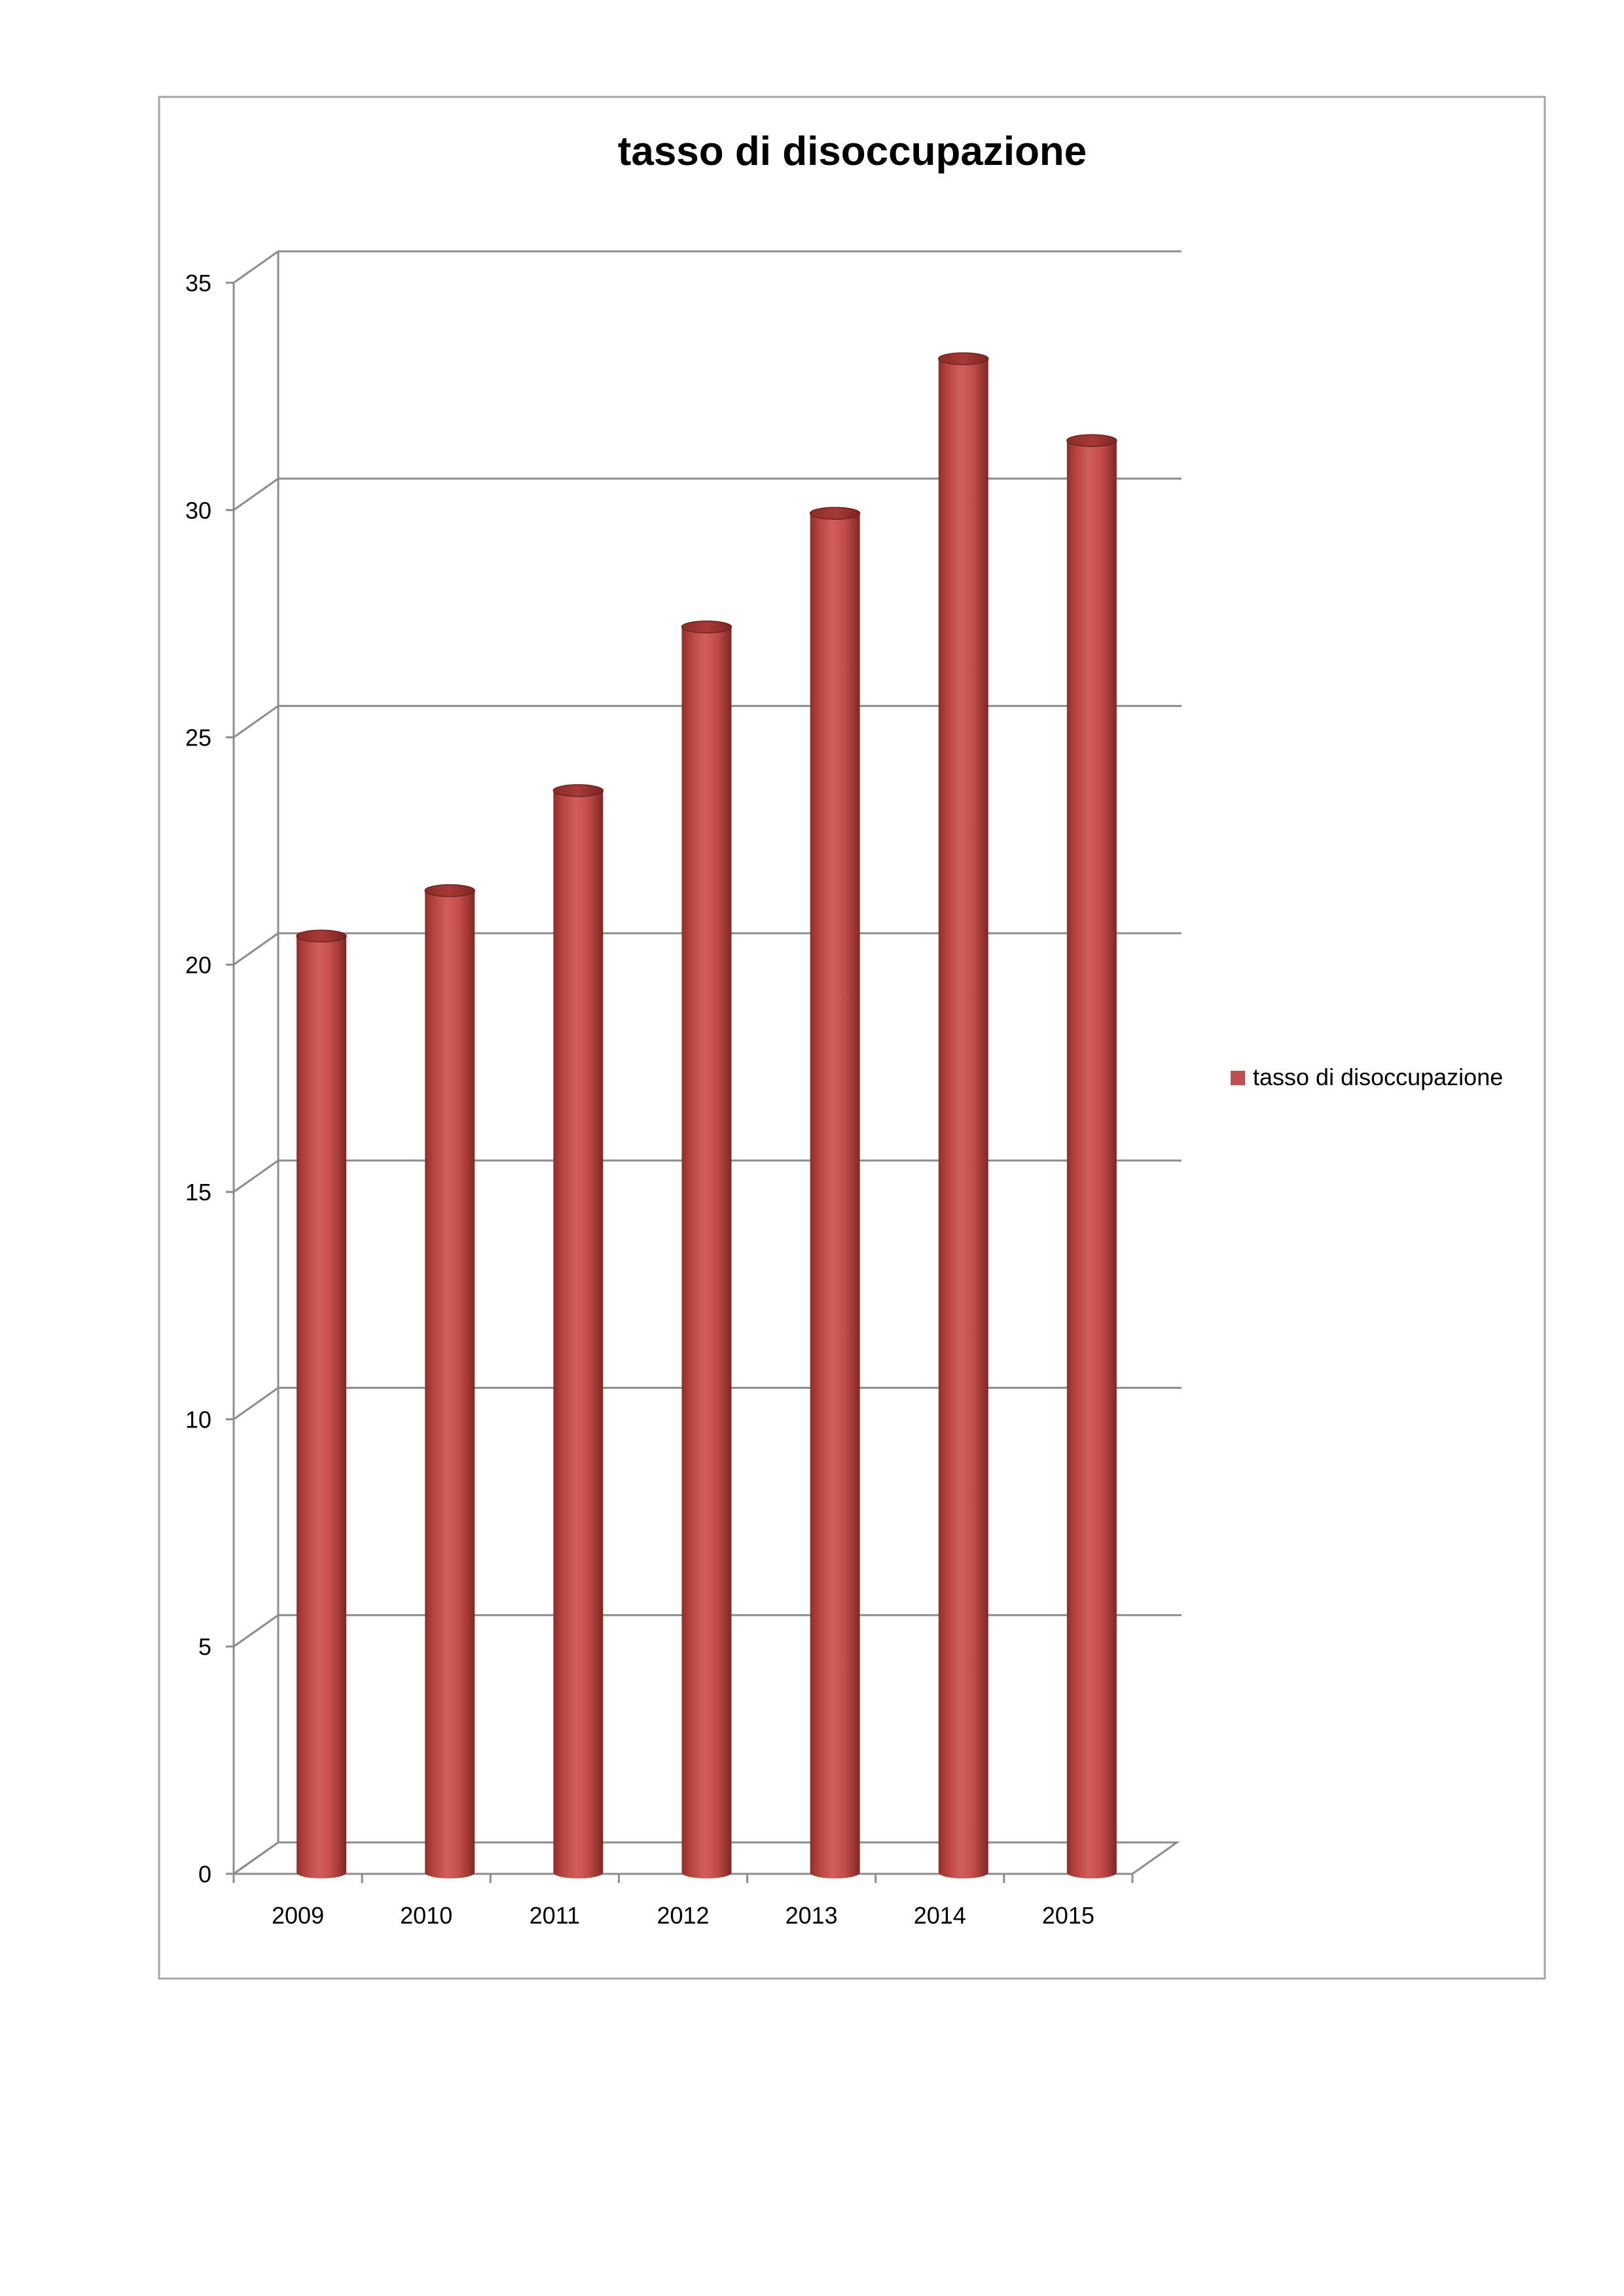 The width and height of the screenshot is (1624, 2296). What do you see at coordinates (198, 1192) in the screenshot?
I see `y-tick-label: 15` at bounding box center [198, 1192].